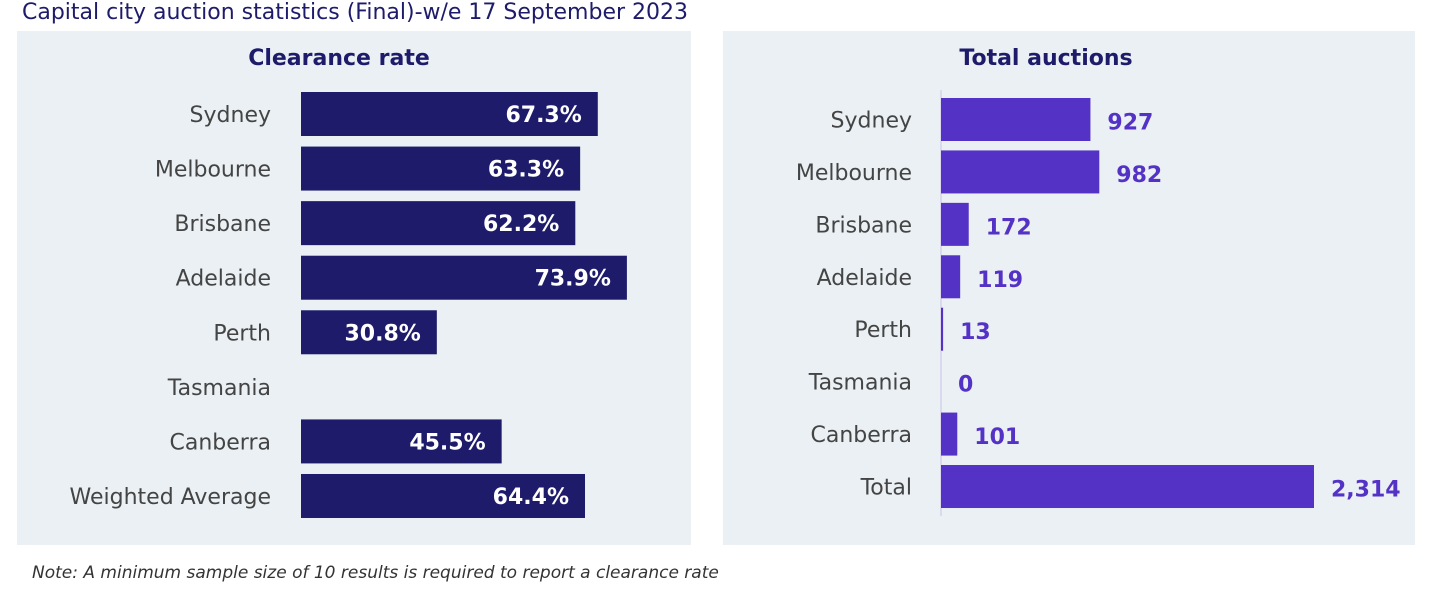 The height and width of the screenshot is (590, 1430). Describe the element at coordinates (955, 224) in the screenshot. I see `auctions-bar-brisbane` at that location.